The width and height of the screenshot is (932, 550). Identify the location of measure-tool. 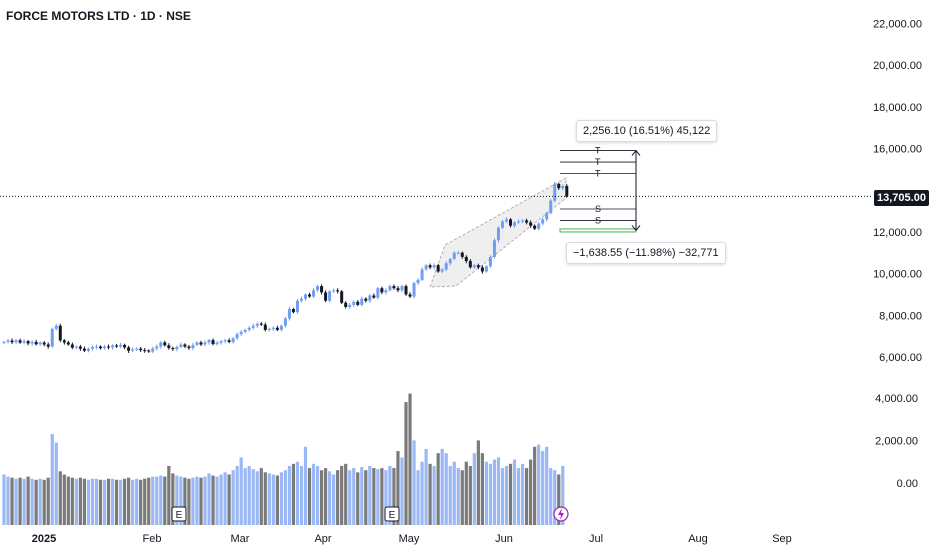
(636, 190).